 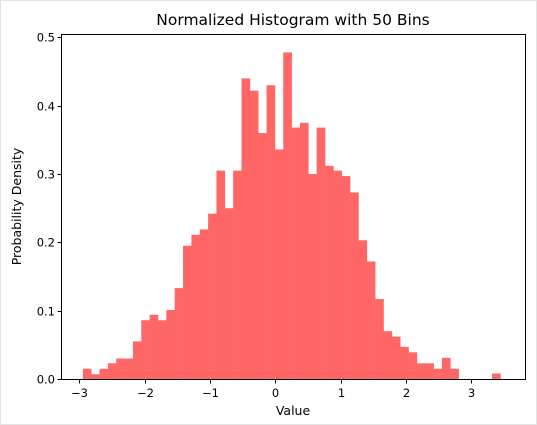 What do you see at coordinates (46, 175) in the screenshot?
I see `y-tick-label: 0.3` at bounding box center [46, 175].